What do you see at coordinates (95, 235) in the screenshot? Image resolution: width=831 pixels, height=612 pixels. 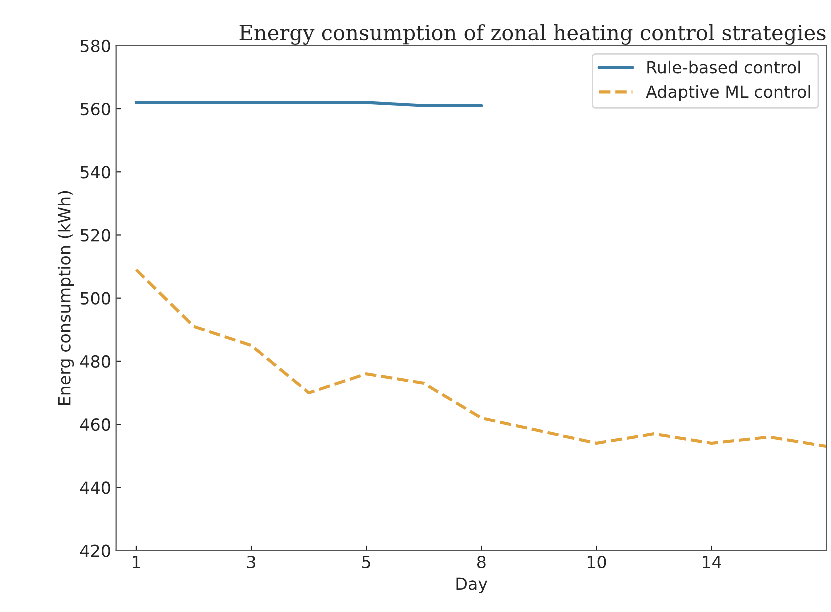 I see `y-tick-label: 520` at bounding box center [95, 235].